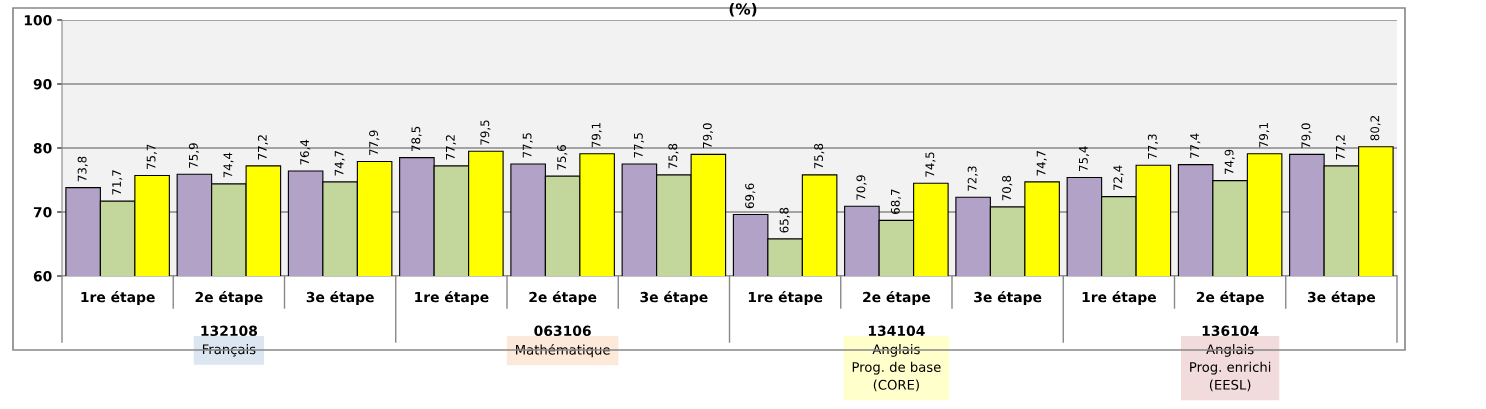  I want to click on data-label: 78,5, so click(416, 139).